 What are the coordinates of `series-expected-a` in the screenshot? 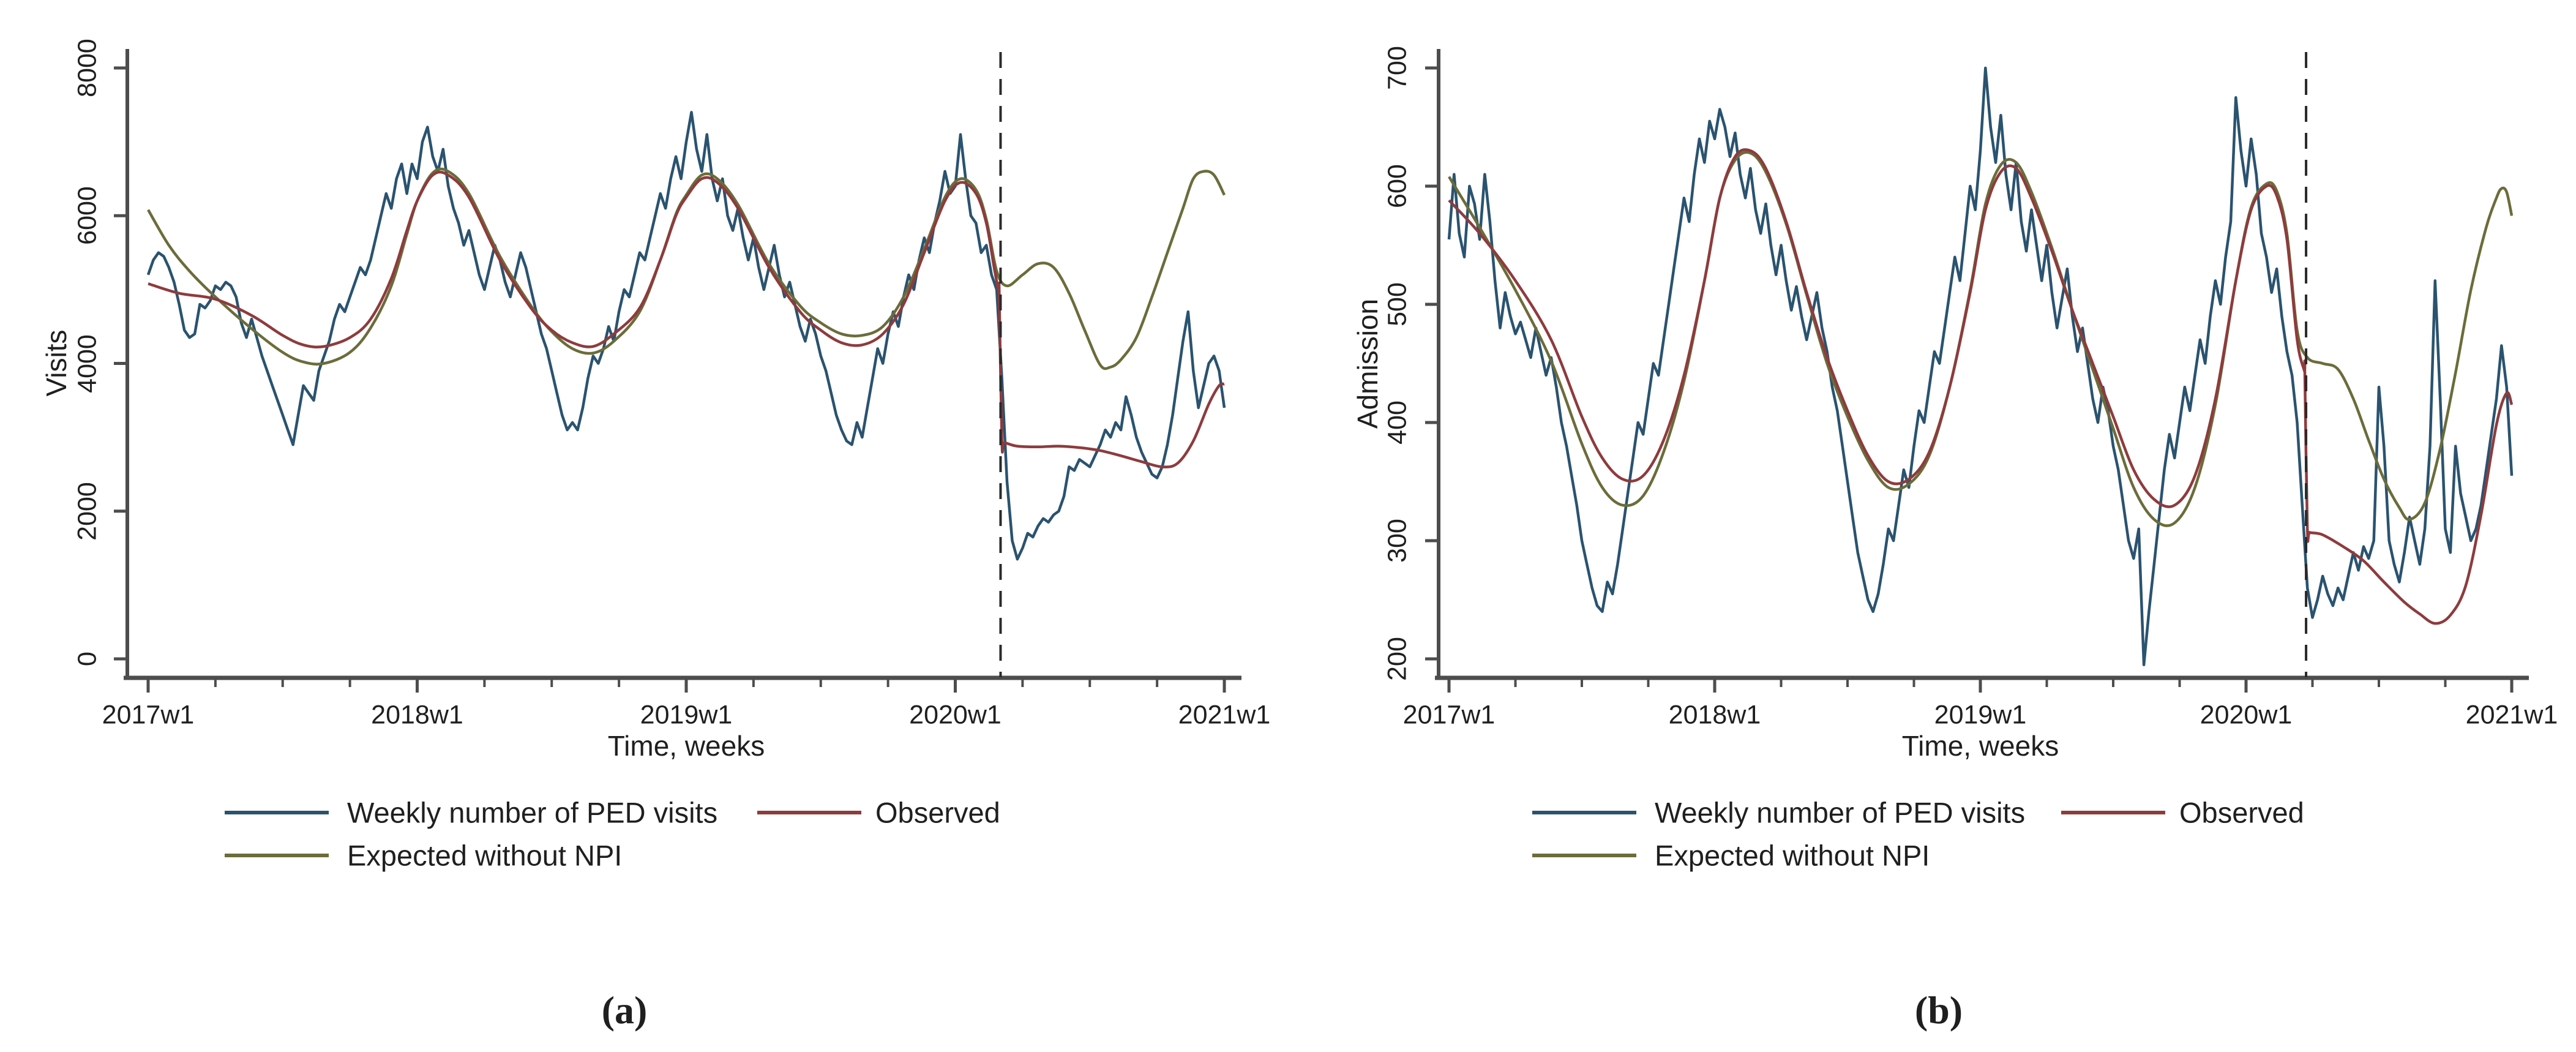 It's located at (686, 268).